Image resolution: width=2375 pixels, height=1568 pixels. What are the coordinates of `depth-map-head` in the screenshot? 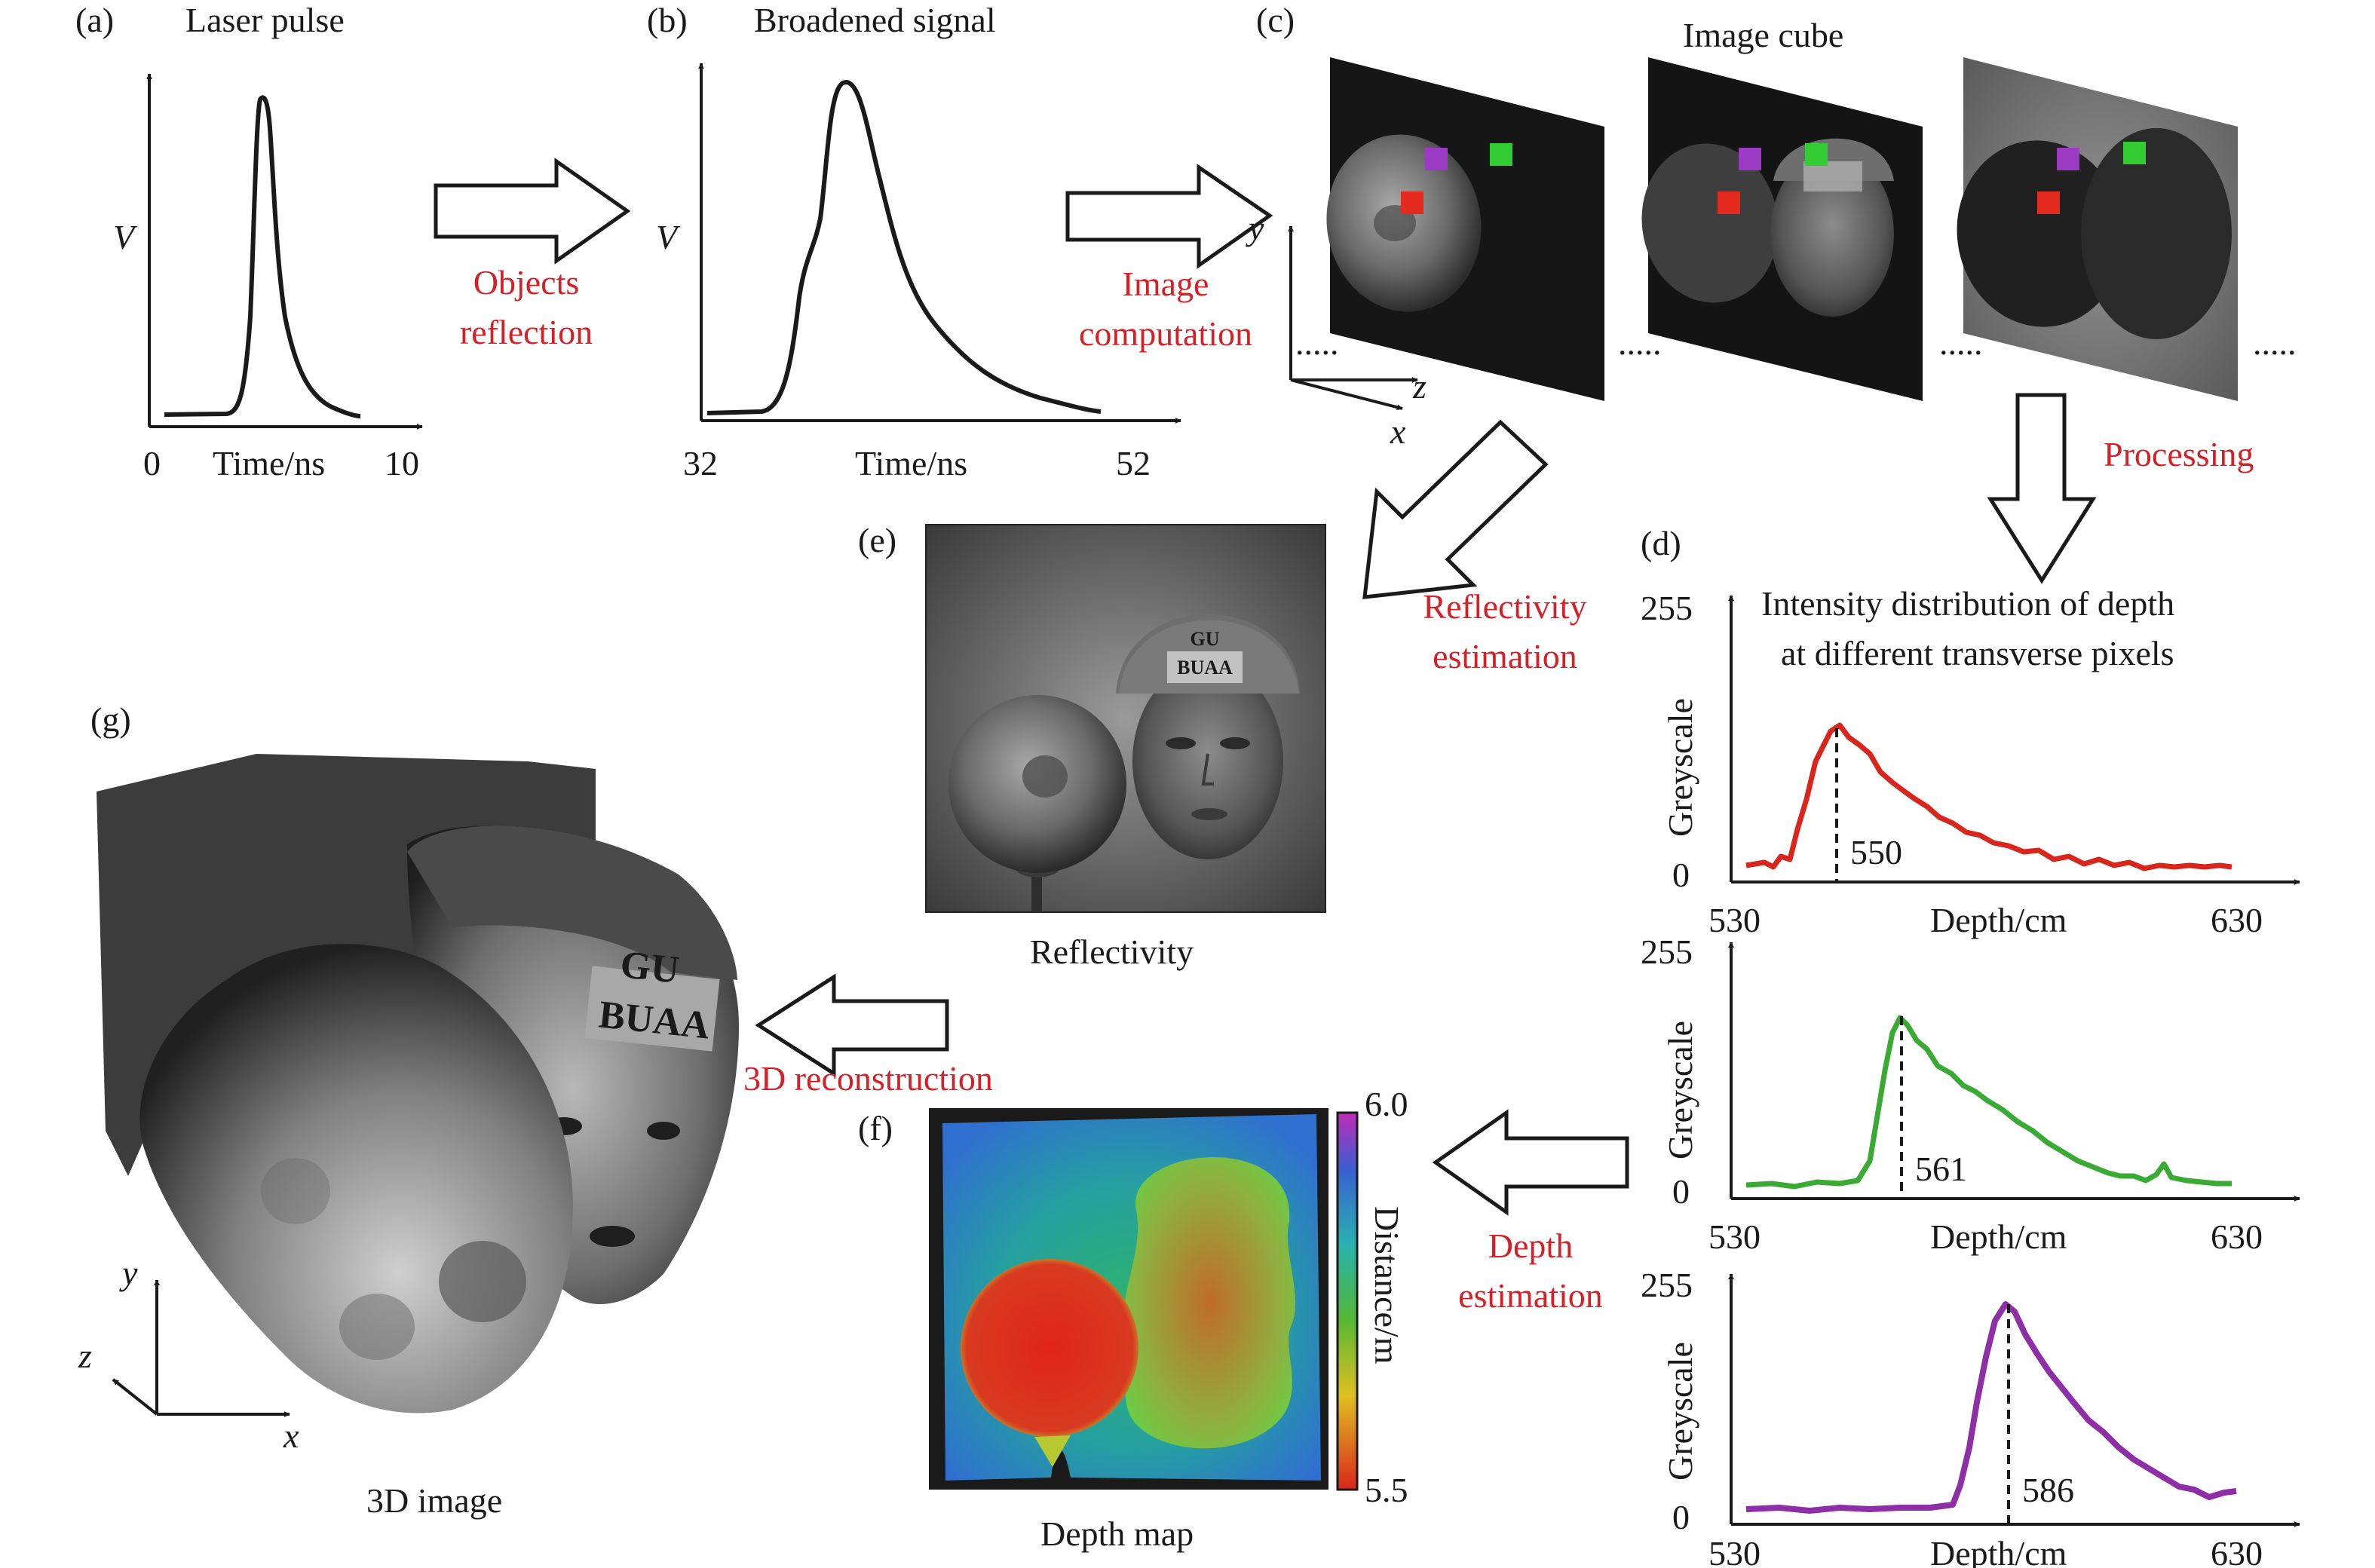 It's located at (1209, 1303).